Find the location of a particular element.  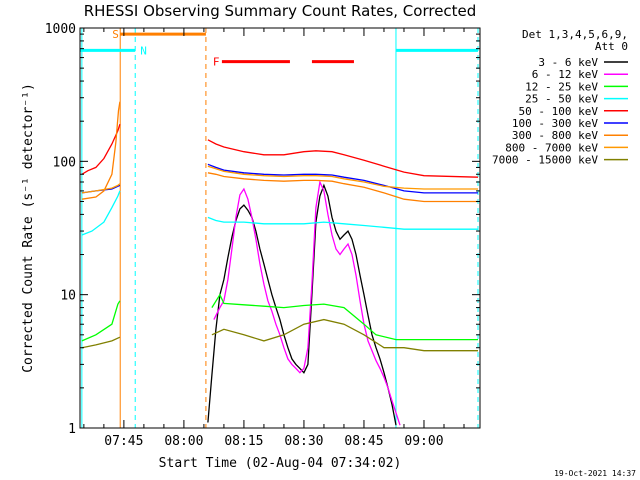

y-tick-label: 10 is located at coordinates (68, 296).